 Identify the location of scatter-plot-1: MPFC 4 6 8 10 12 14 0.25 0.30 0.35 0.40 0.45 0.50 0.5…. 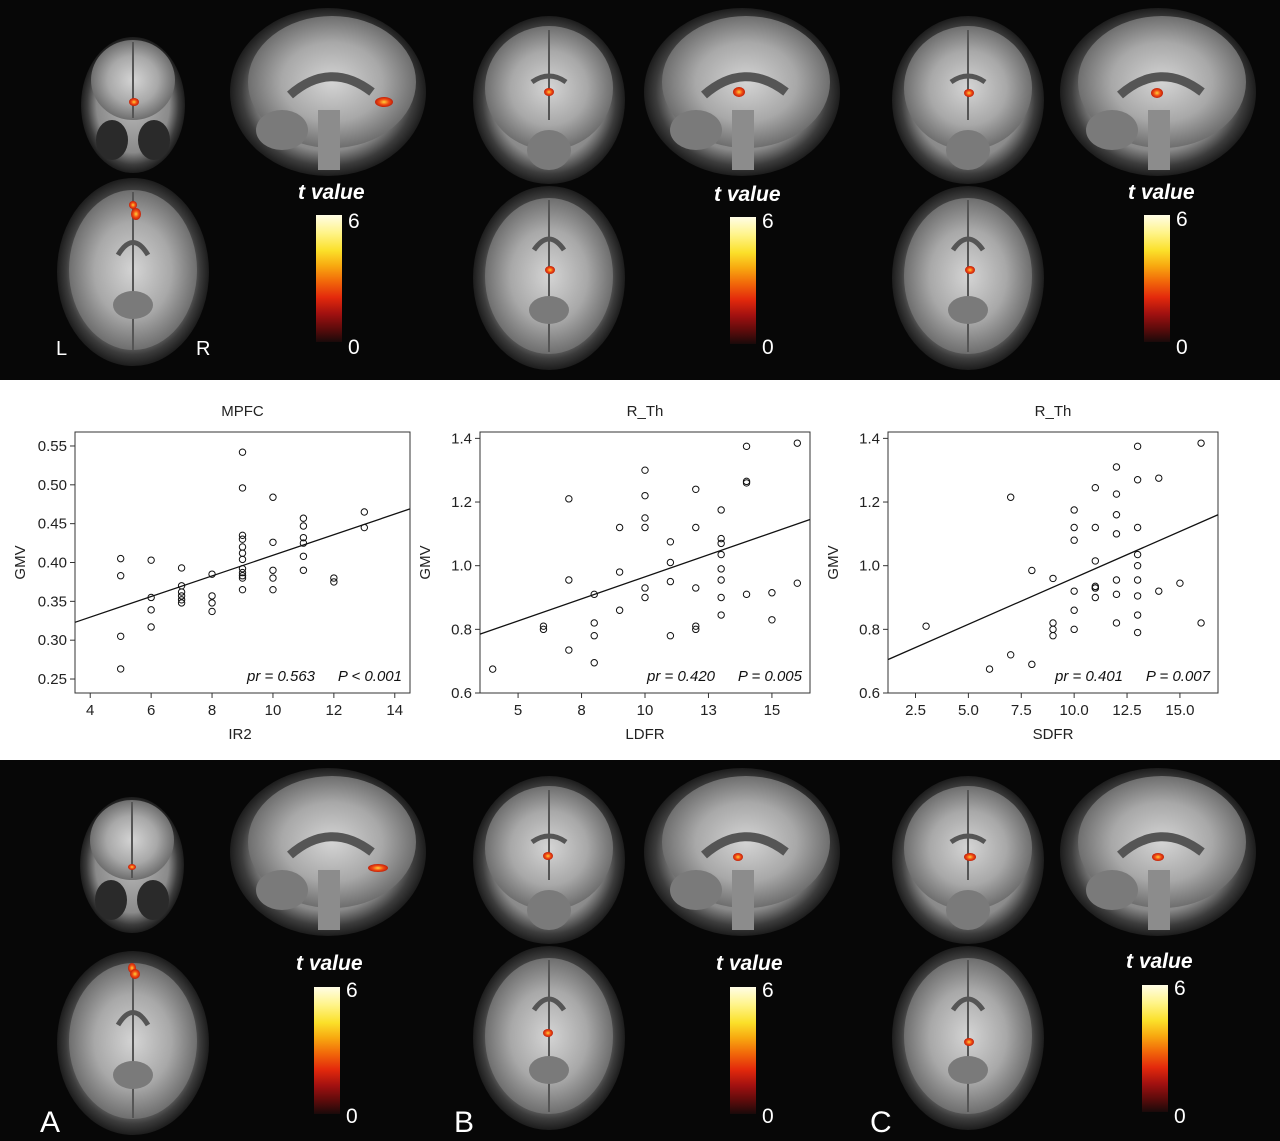
(211, 573).